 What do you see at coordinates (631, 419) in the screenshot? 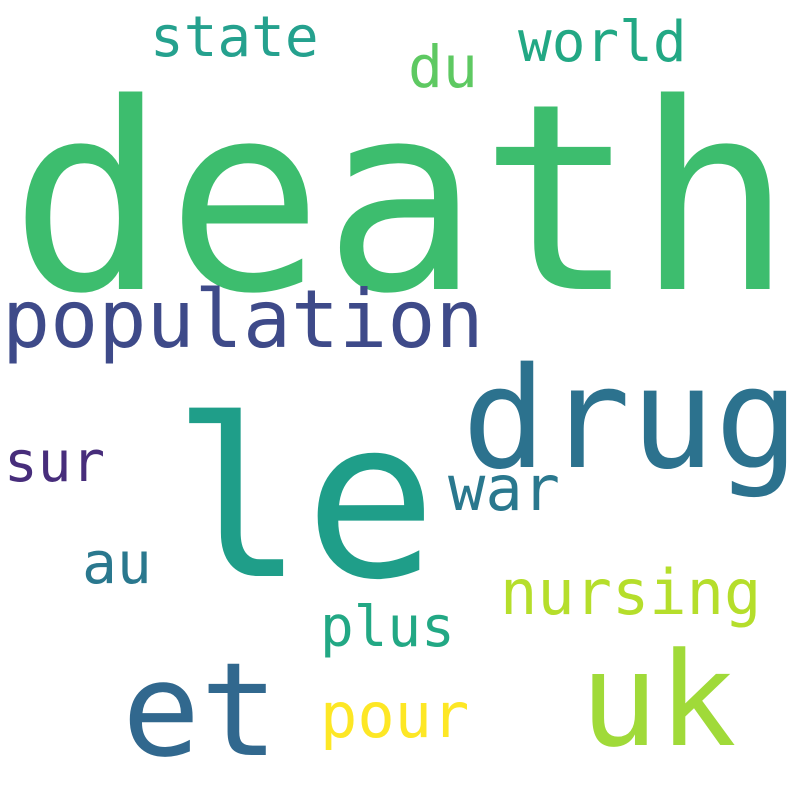
I see `word-drug: drug` at bounding box center [631, 419].